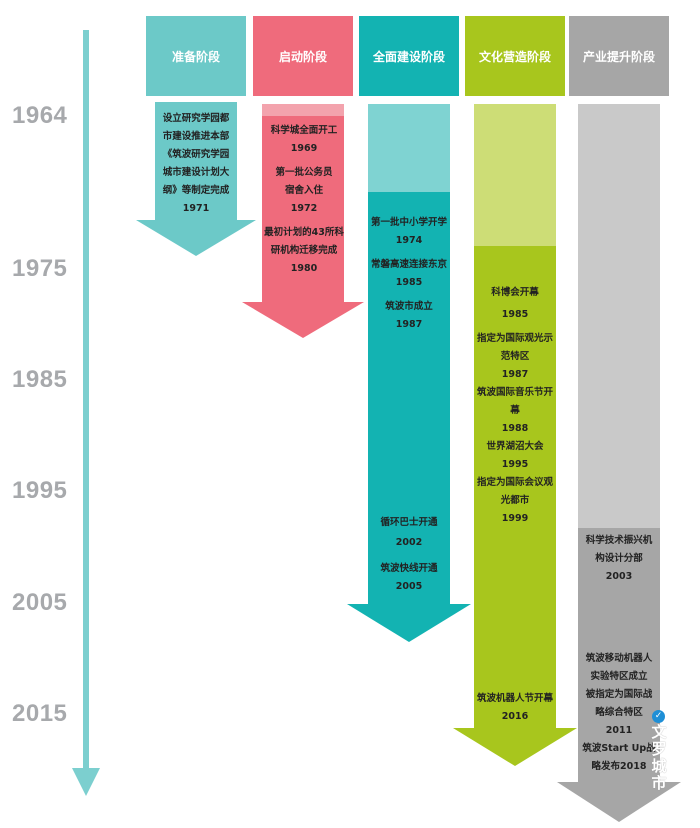  I want to click on year-label: 1995, so click(40, 490).